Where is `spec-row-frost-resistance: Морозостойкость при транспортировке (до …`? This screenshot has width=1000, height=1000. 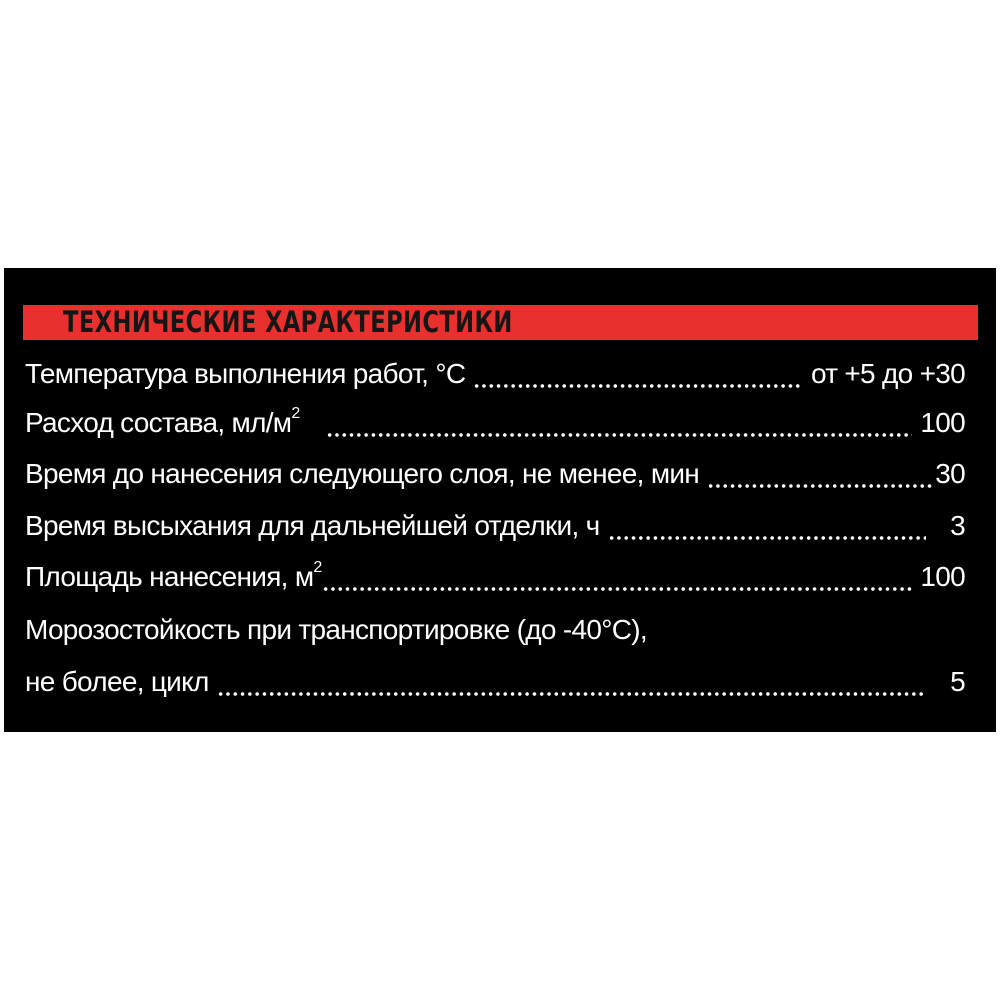
spec-row-frost-resistance: Морозостойкость при транспортировке (до … is located at coordinates (495, 628).